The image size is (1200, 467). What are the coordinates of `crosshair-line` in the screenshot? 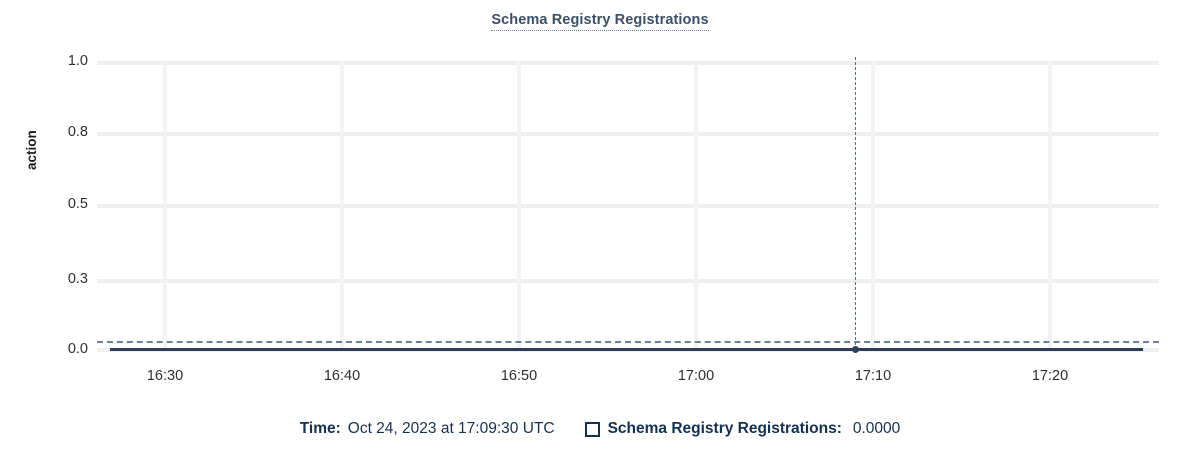 It's located at (855, 203).